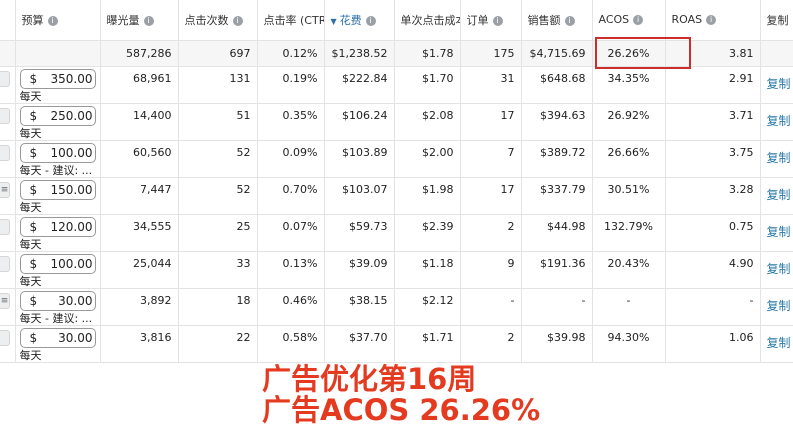 This screenshot has width=793, height=429. I want to click on cell-roas: 3.75, so click(713, 159).